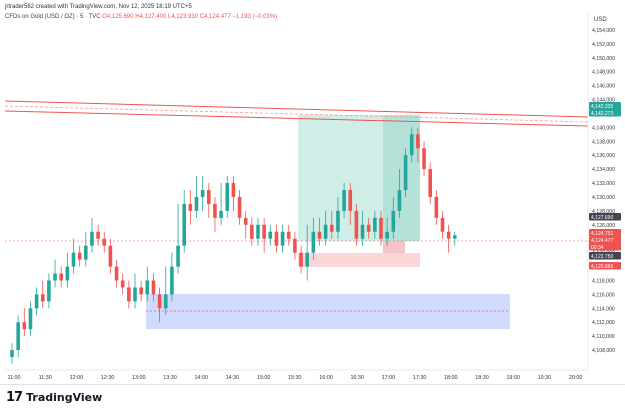  What do you see at coordinates (603, 295) in the screenshot?
I see `price-tick: 4,116,000` at bounding box center [603, 295].